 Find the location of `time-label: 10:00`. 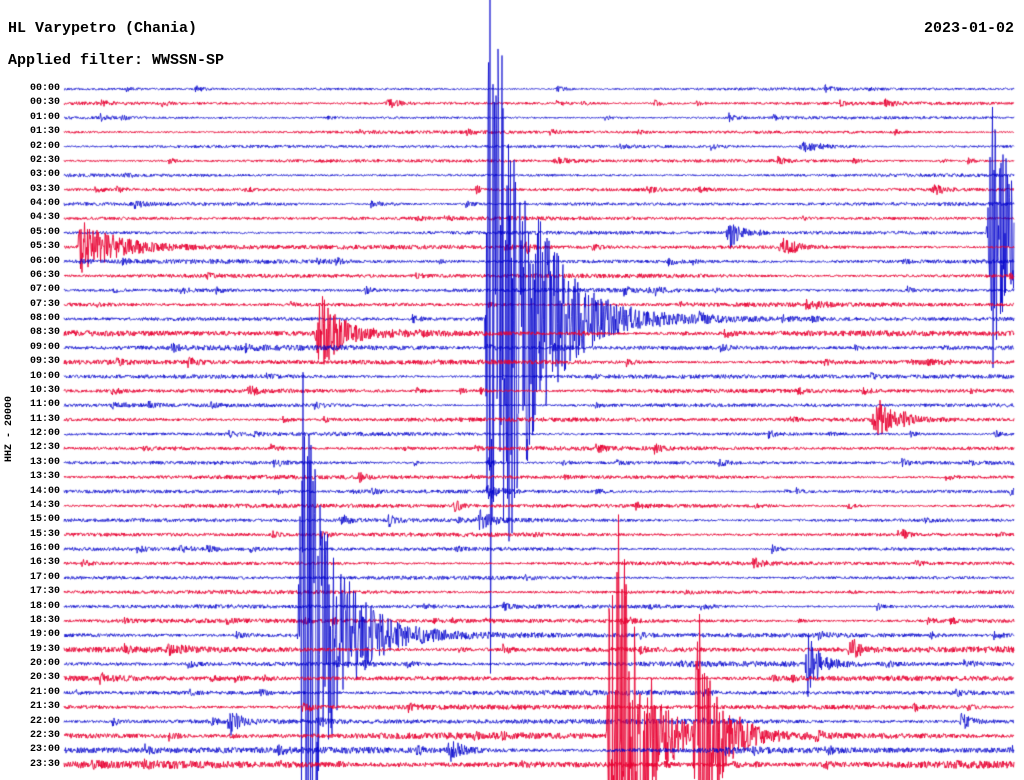

time-label: 10:00 is located at coordinates (44, 376).